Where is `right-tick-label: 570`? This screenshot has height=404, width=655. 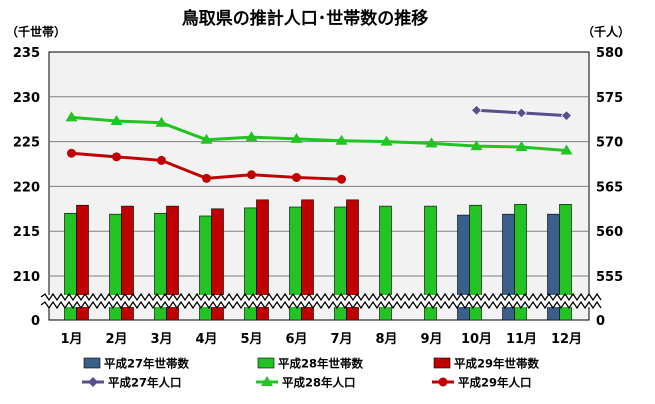
right-tick-label: 570 is located at coordinates (609, 143).